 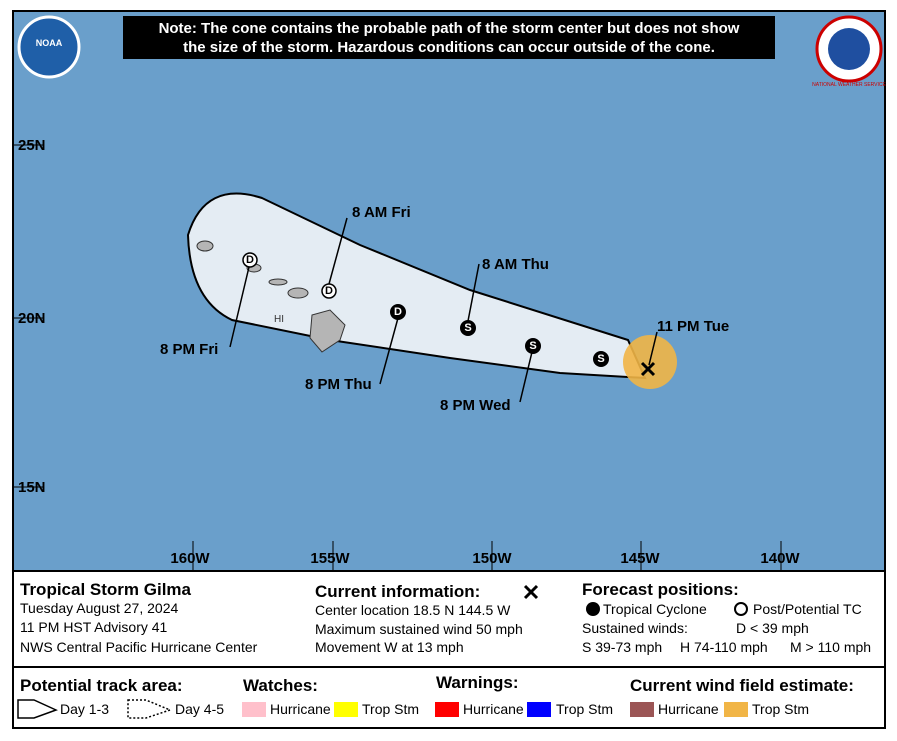 I want to click on post-icon, so click(x=741, y=609).